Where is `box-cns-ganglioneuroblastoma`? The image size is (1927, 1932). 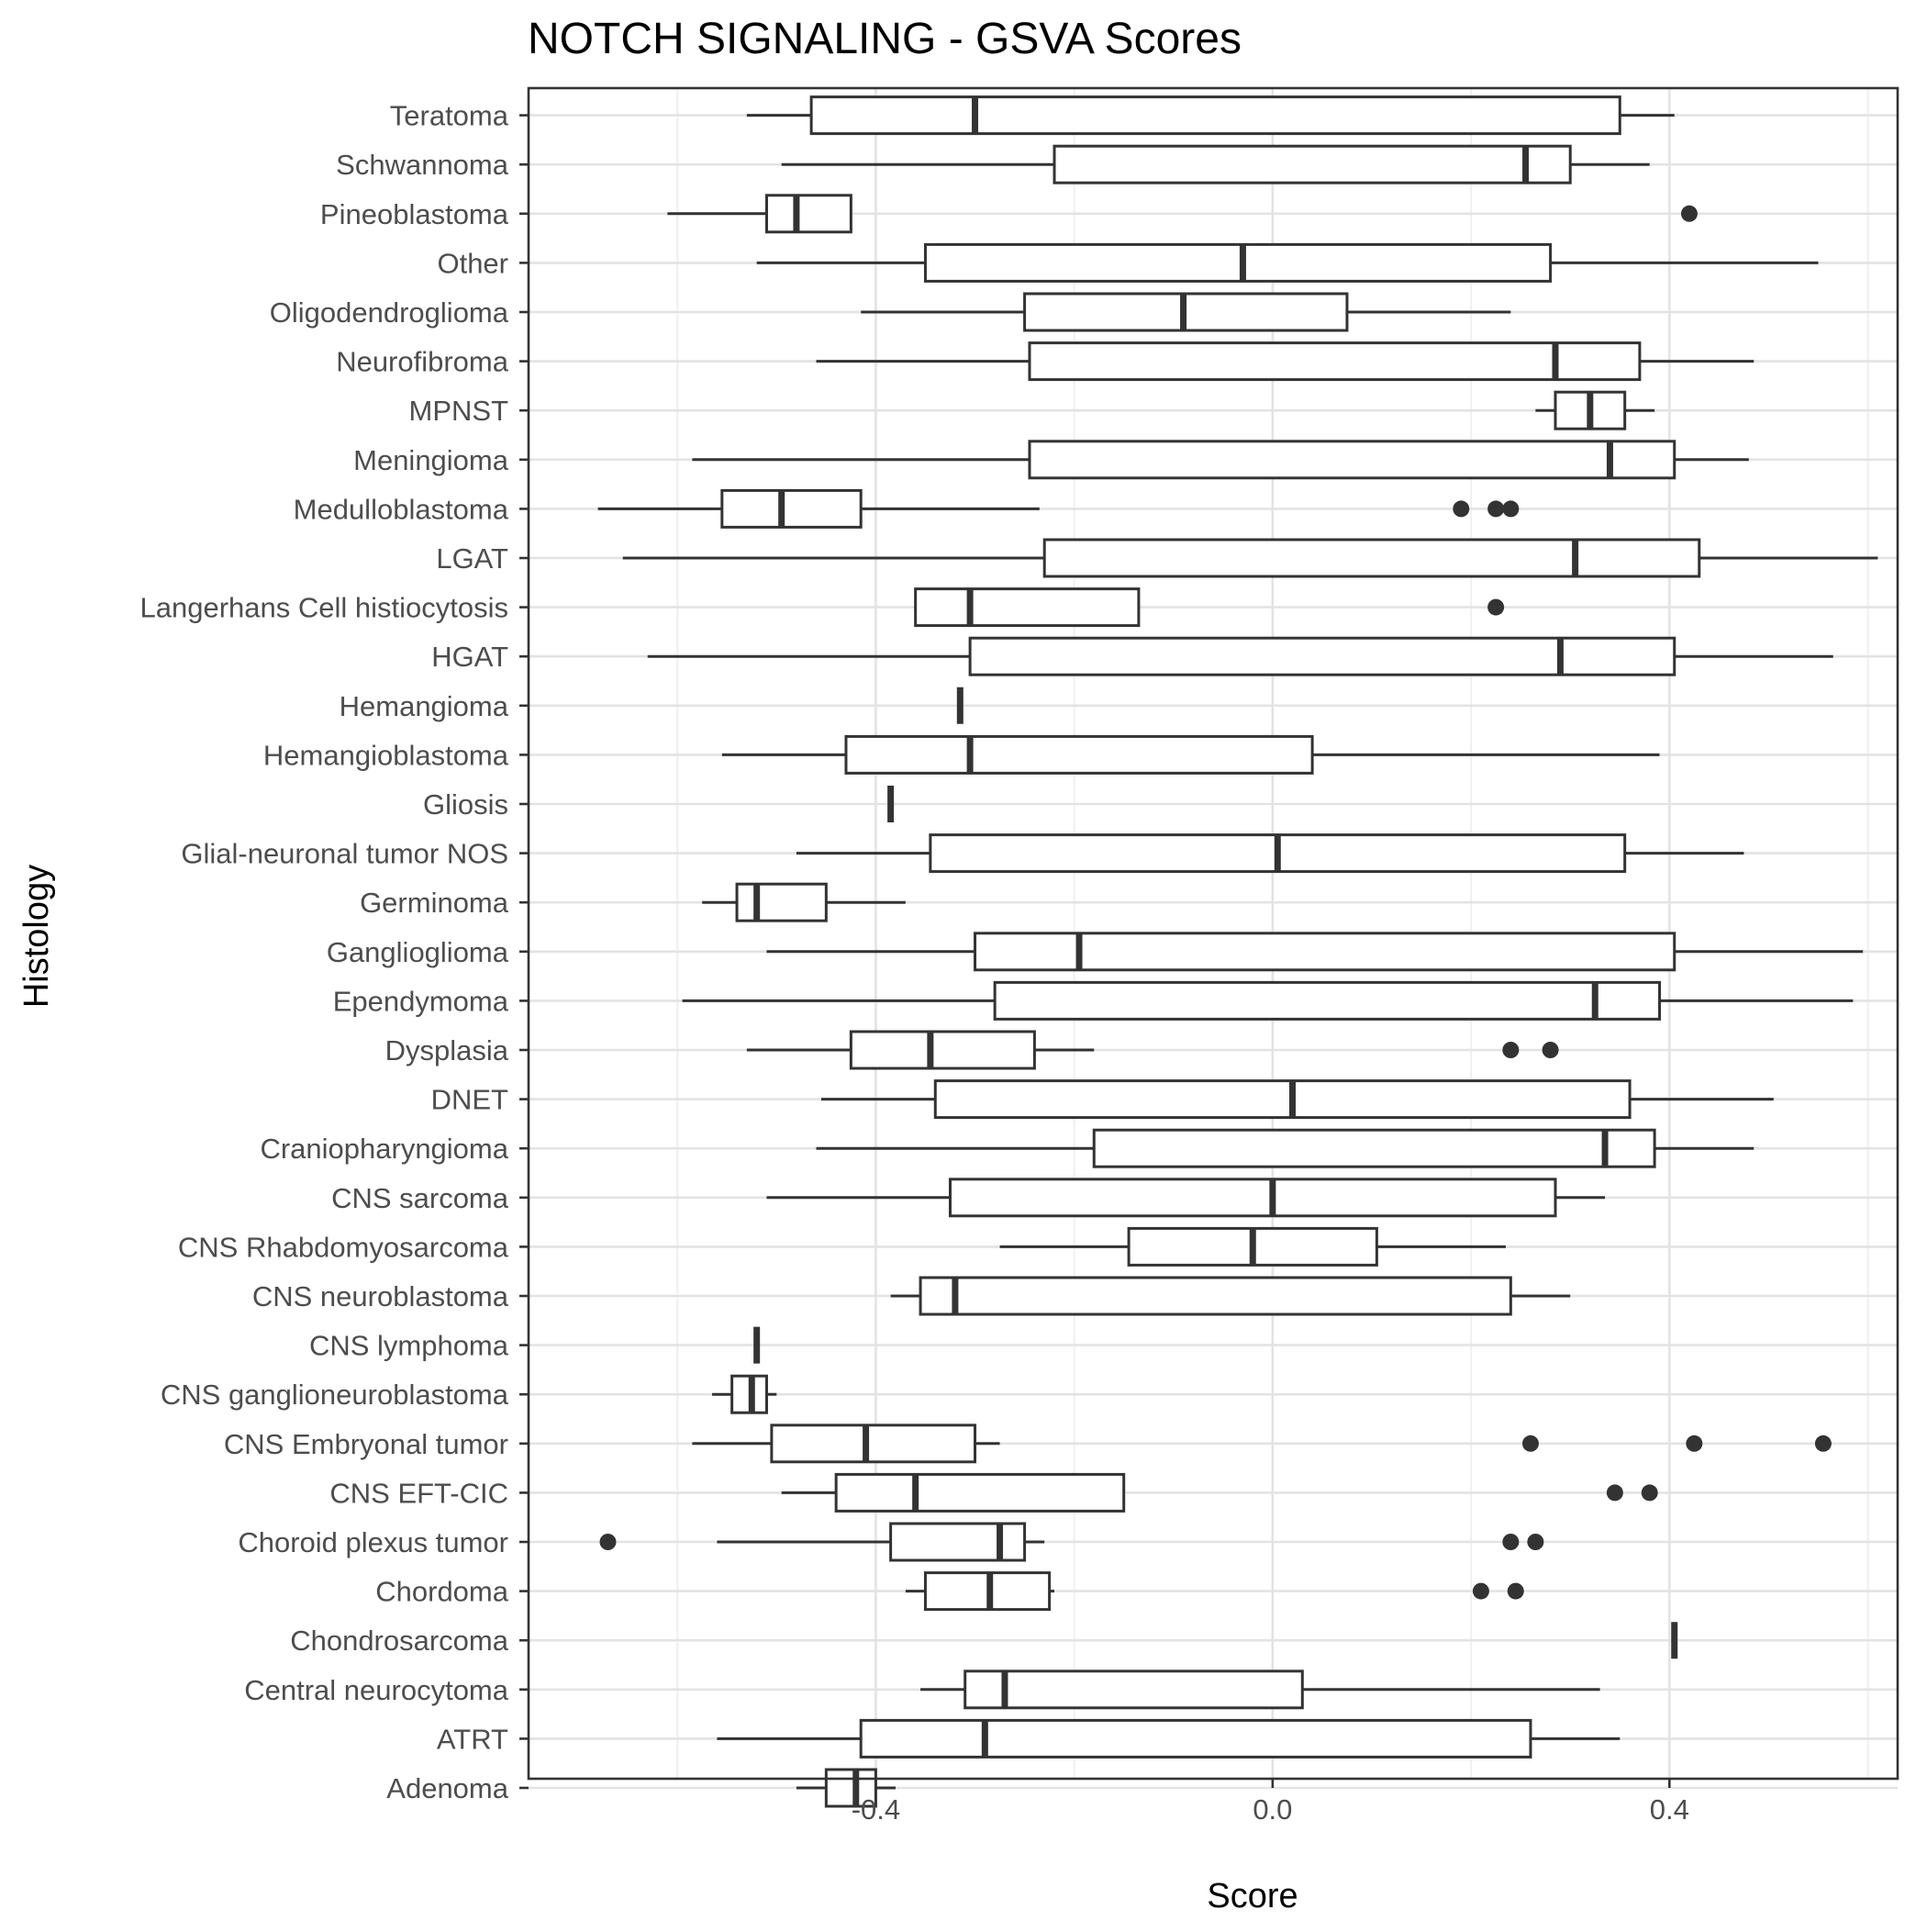 box-cns-ganglioneuroblastoma is located at coordinates (744, 1394).